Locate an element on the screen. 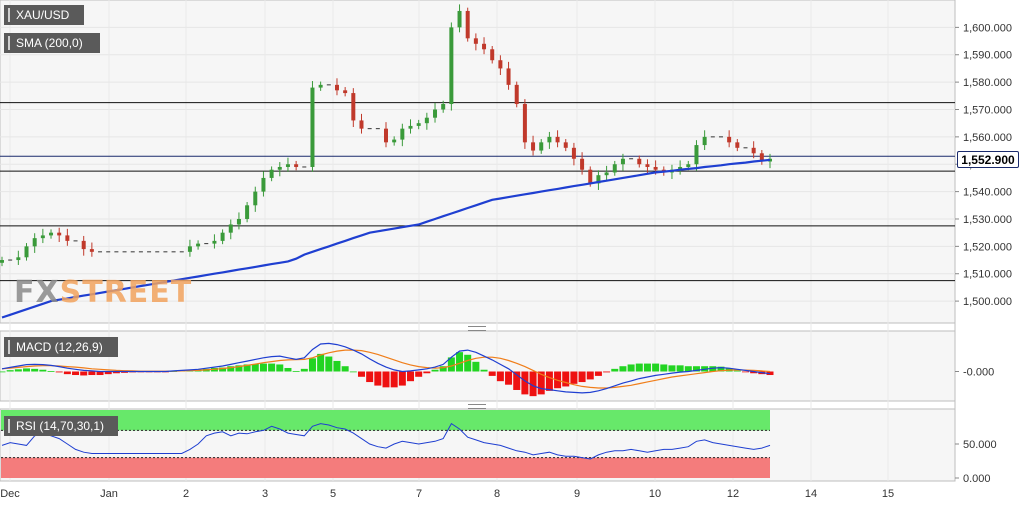  x-tick-label: 5 is located at coordinates (333, 494).